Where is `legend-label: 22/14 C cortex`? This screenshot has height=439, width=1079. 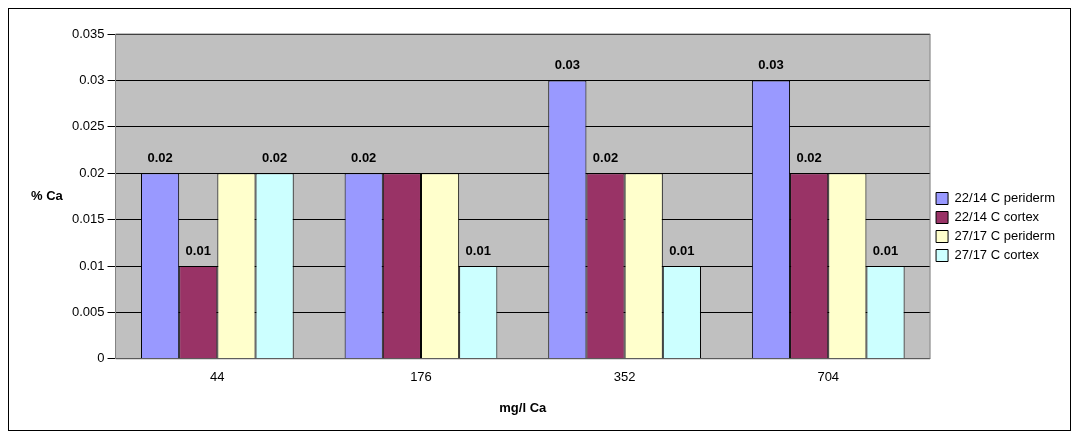 legend-label: 22/14 C cortex is located at coordinates (997, 217).